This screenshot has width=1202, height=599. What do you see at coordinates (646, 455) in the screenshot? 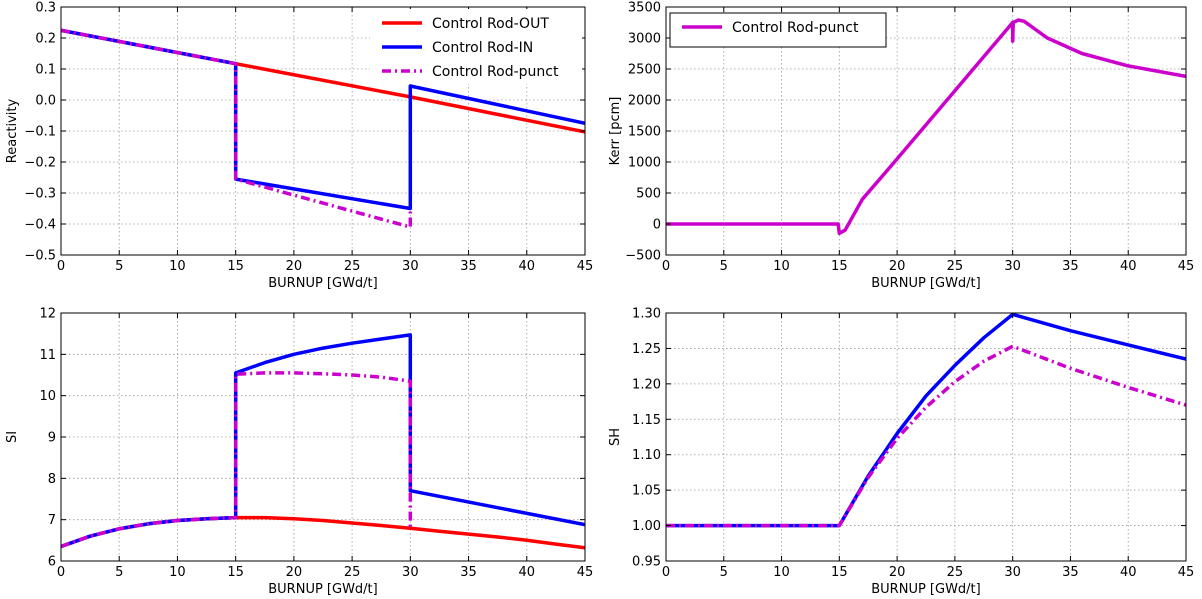
I see `y-tick-label: 1.10` at bounding box center [646, 455].